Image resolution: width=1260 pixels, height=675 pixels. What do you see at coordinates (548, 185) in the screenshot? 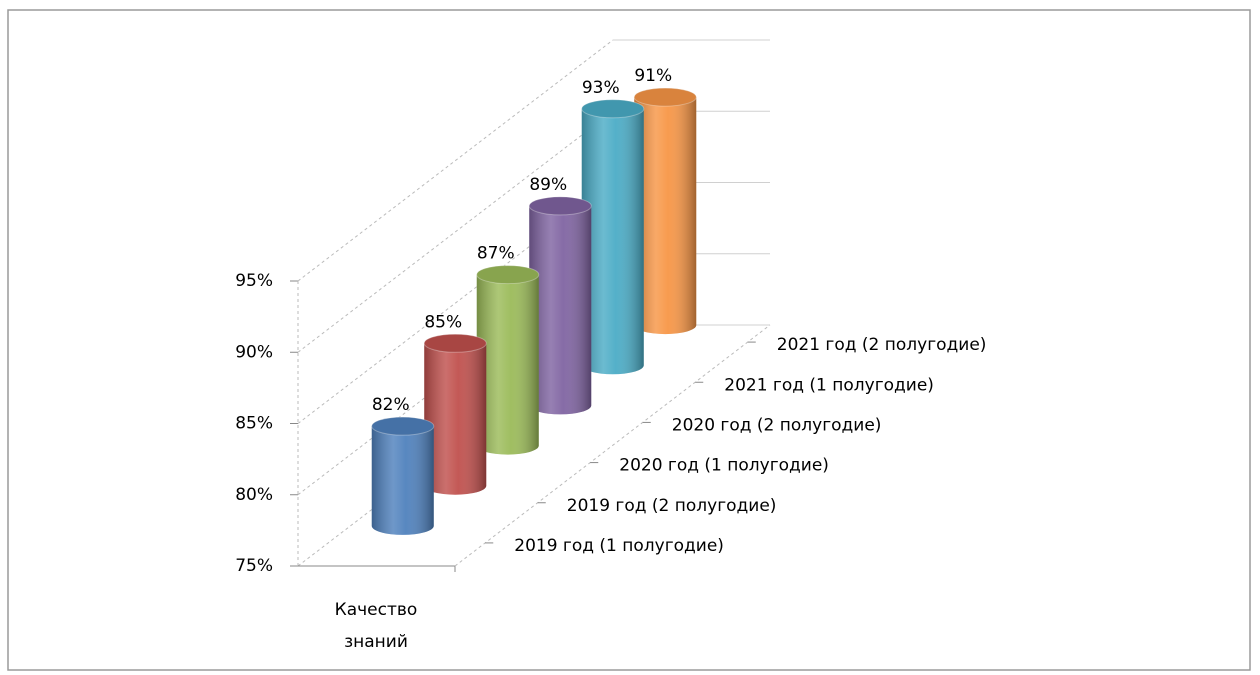
I see `value-label: 89%` at bounding box center [548, 185].